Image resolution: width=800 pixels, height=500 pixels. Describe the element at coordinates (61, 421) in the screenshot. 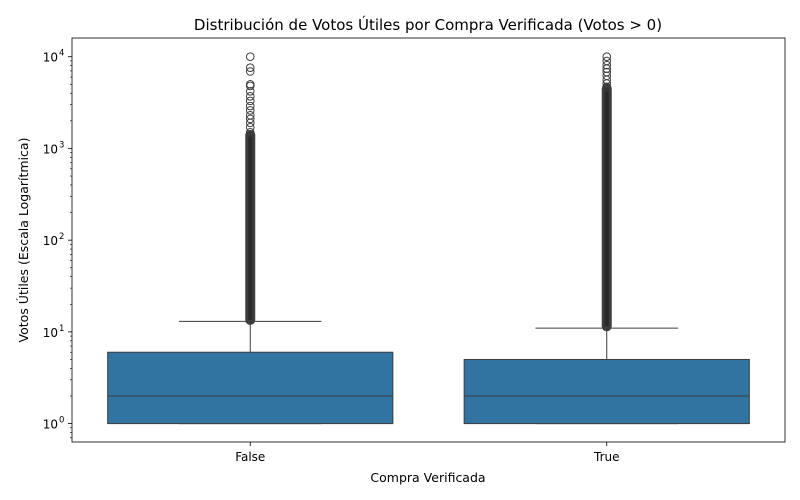

I see `y-tick-exponent: 0` at that location.